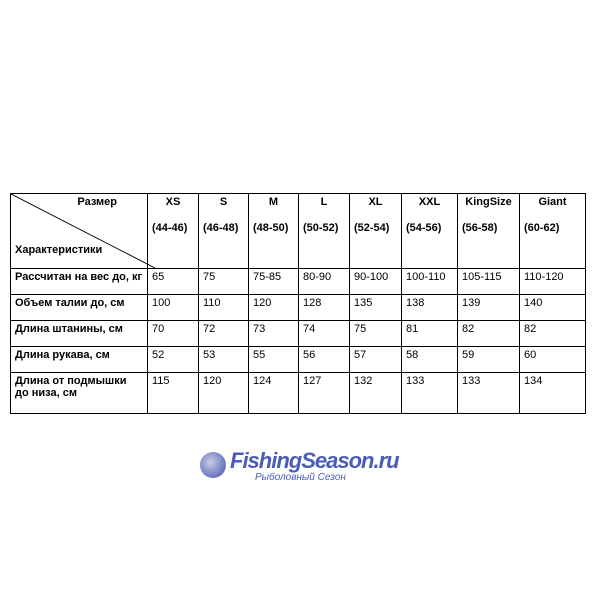 This screenshot has width=600, height=600. I want to click on size-header-l: L (50-52), so click(324, 231).